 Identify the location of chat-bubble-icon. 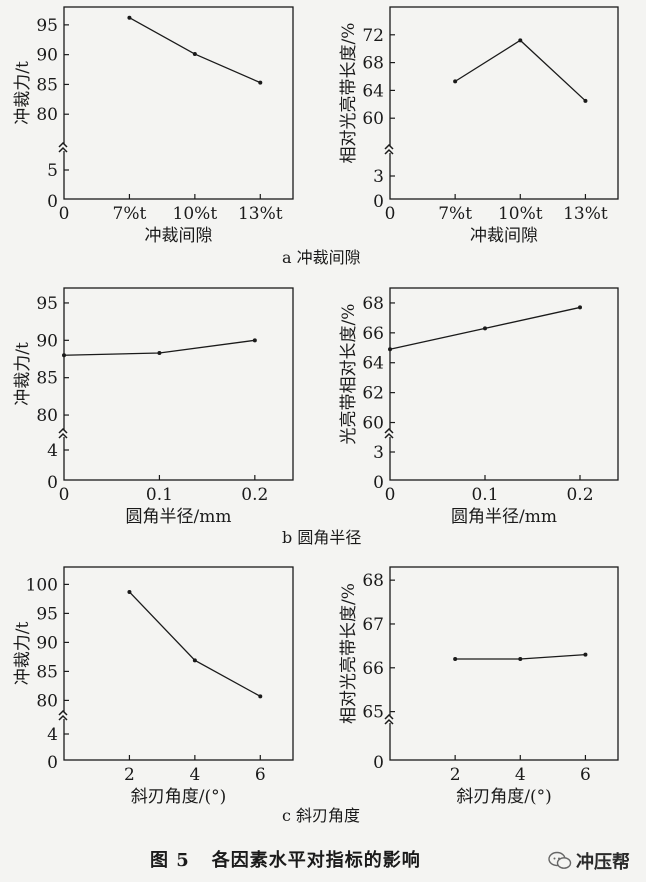
(560, 860).